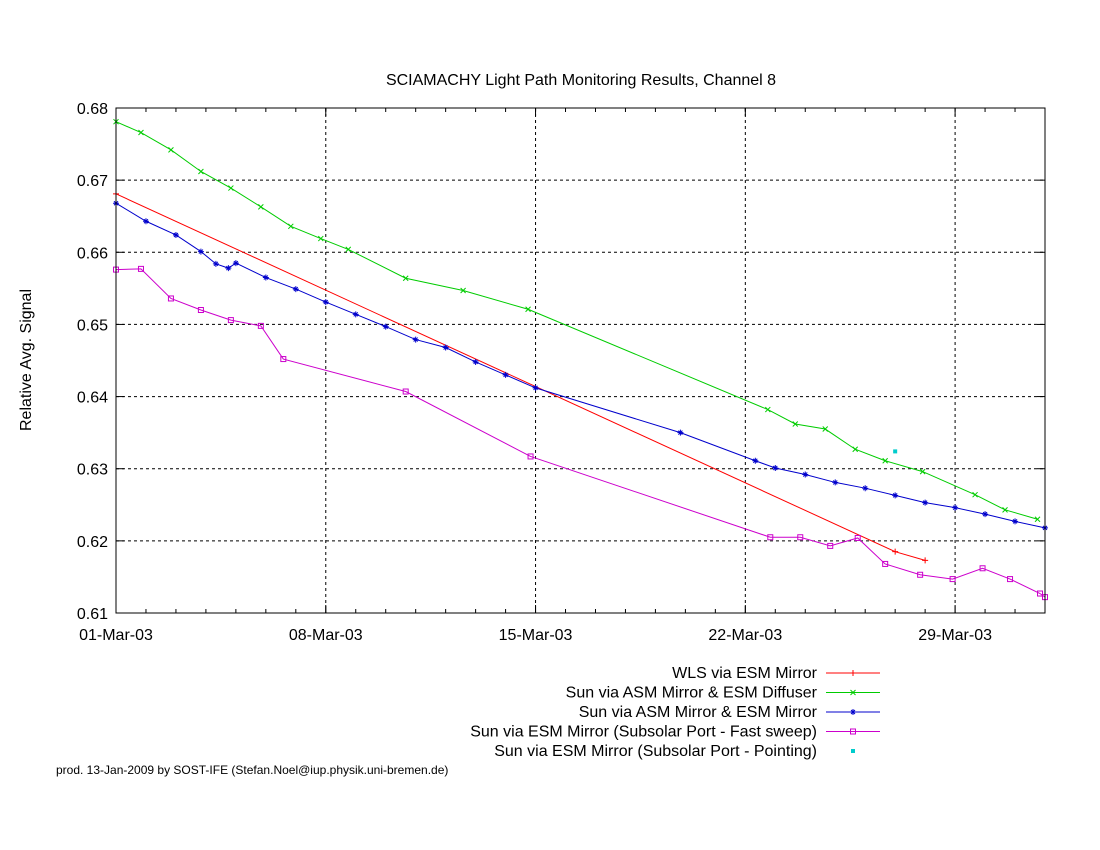 This screenshot has height=850, width=1100. Describe the element at coordinates (92, 542) in the screenshot. I see `y-tick-label: 0.62` at that location.